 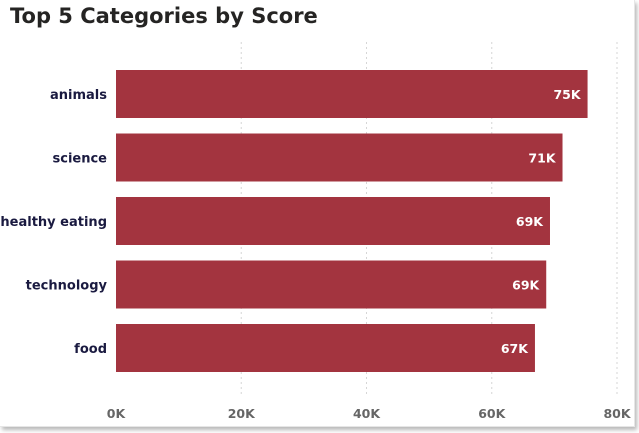 I want to click on chart-title: Top 5 Categories by Score, so click(x=164, y=16).